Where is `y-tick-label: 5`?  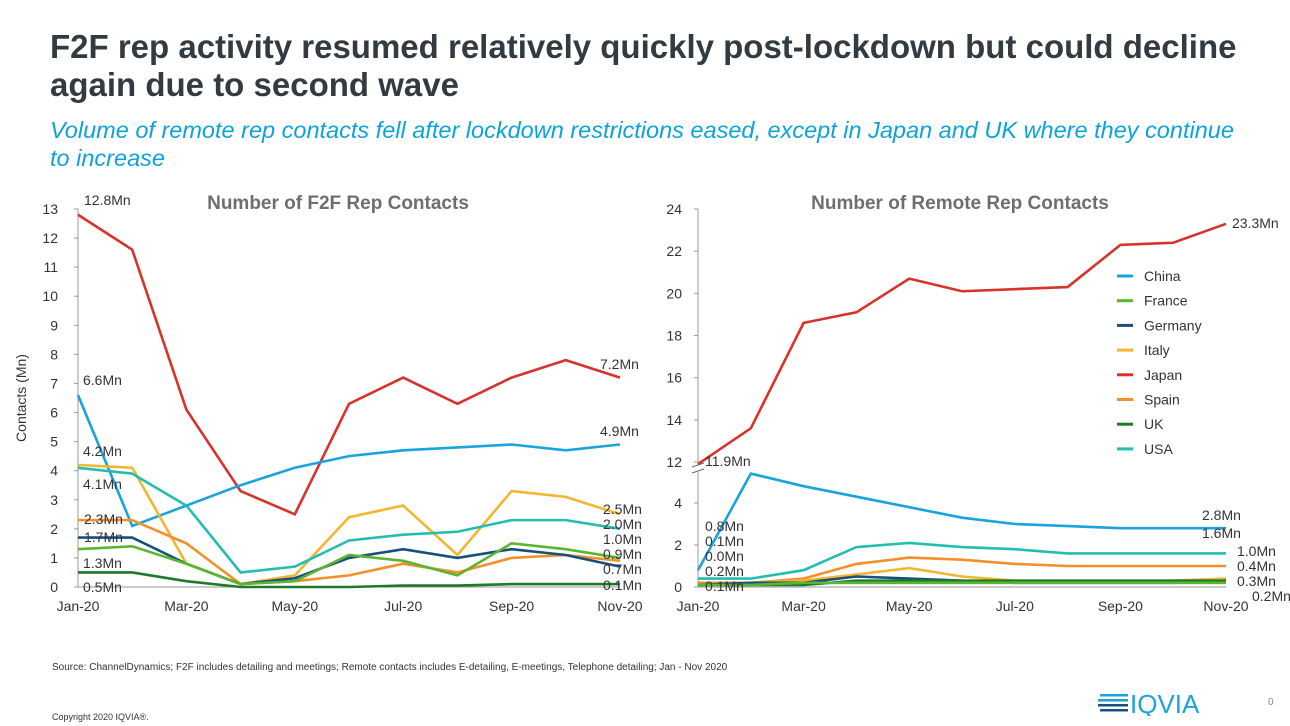 y-tick-label: 5 is located at coordinates (54, 442).